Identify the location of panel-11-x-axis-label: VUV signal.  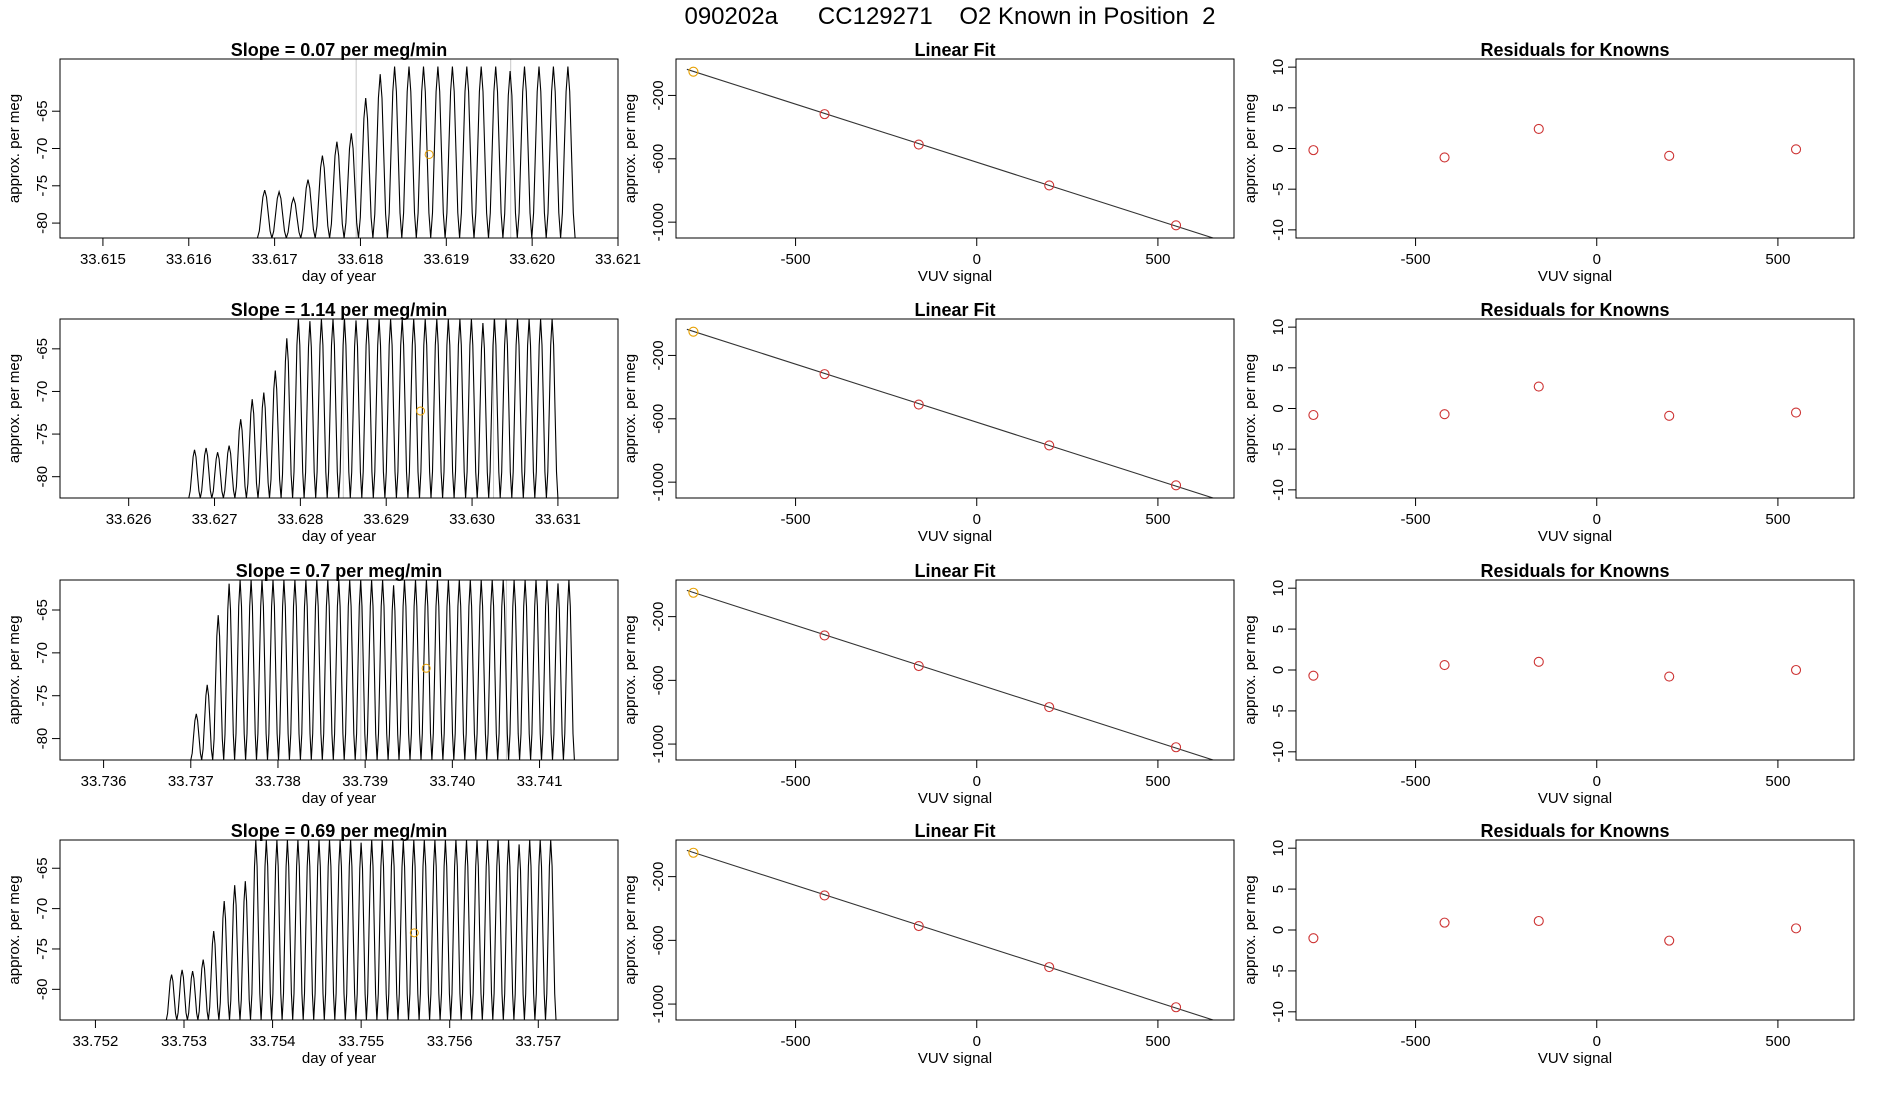
(955, 1058).